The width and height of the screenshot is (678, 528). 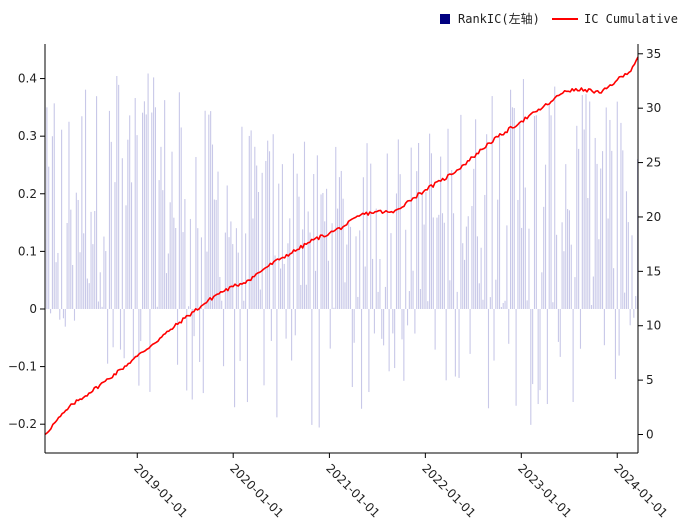 I want to click on right-tick-label: 30, so click(x=653, y=108).